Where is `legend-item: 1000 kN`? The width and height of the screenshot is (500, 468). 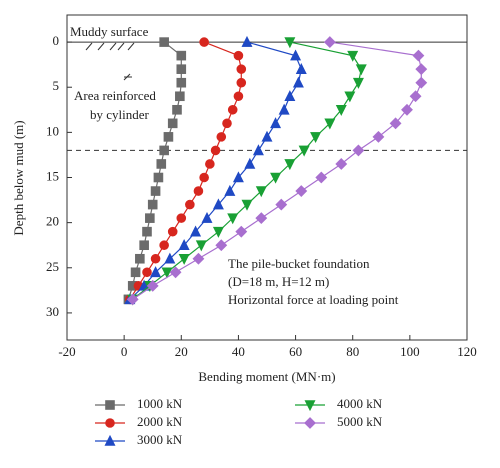
legend-item: 1000 kN is located at coordinates (139, 403).